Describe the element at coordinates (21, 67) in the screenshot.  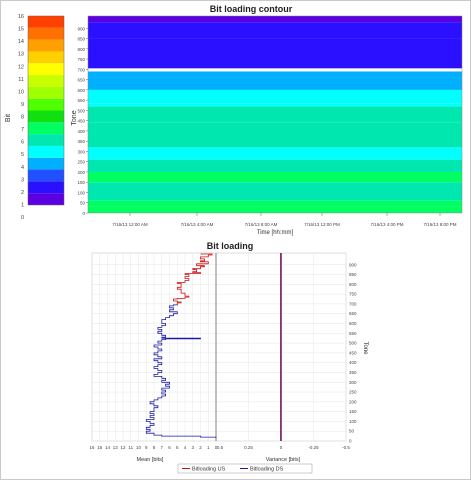
I see `colorbar-tick-label: 12` at that location.